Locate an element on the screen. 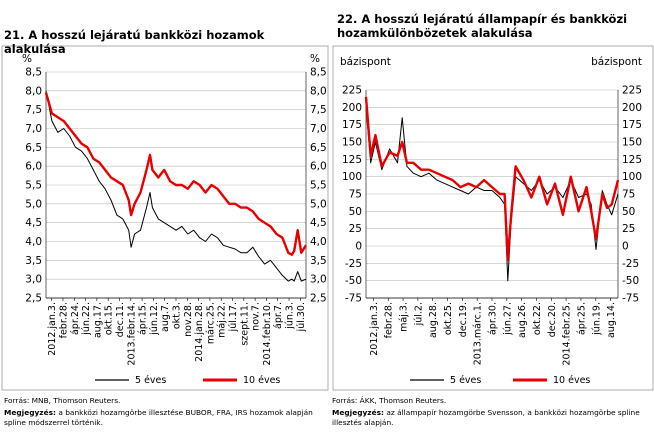 The width and height of the screenshot is (654, 441). y-tick-right-2: 100 is located at coordinates (632, 177).